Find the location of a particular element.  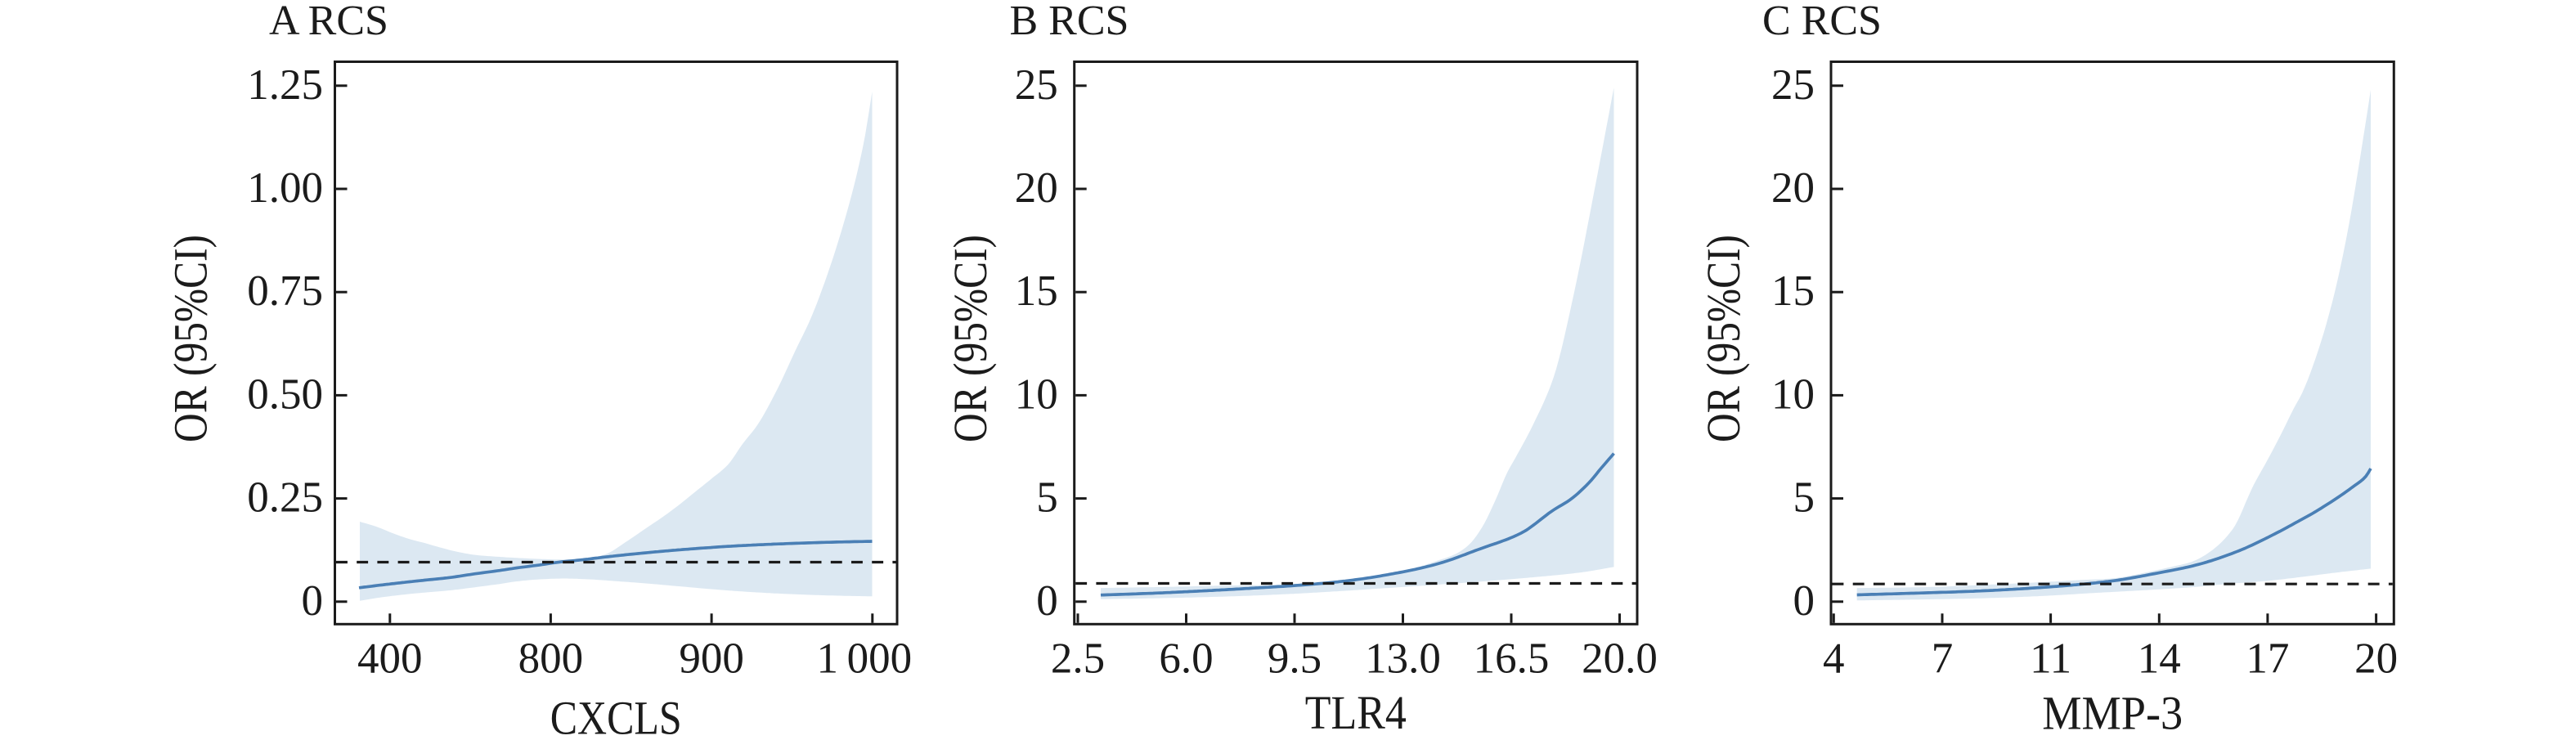

svg-text: 1.00 is located at coordinates (285, 188).